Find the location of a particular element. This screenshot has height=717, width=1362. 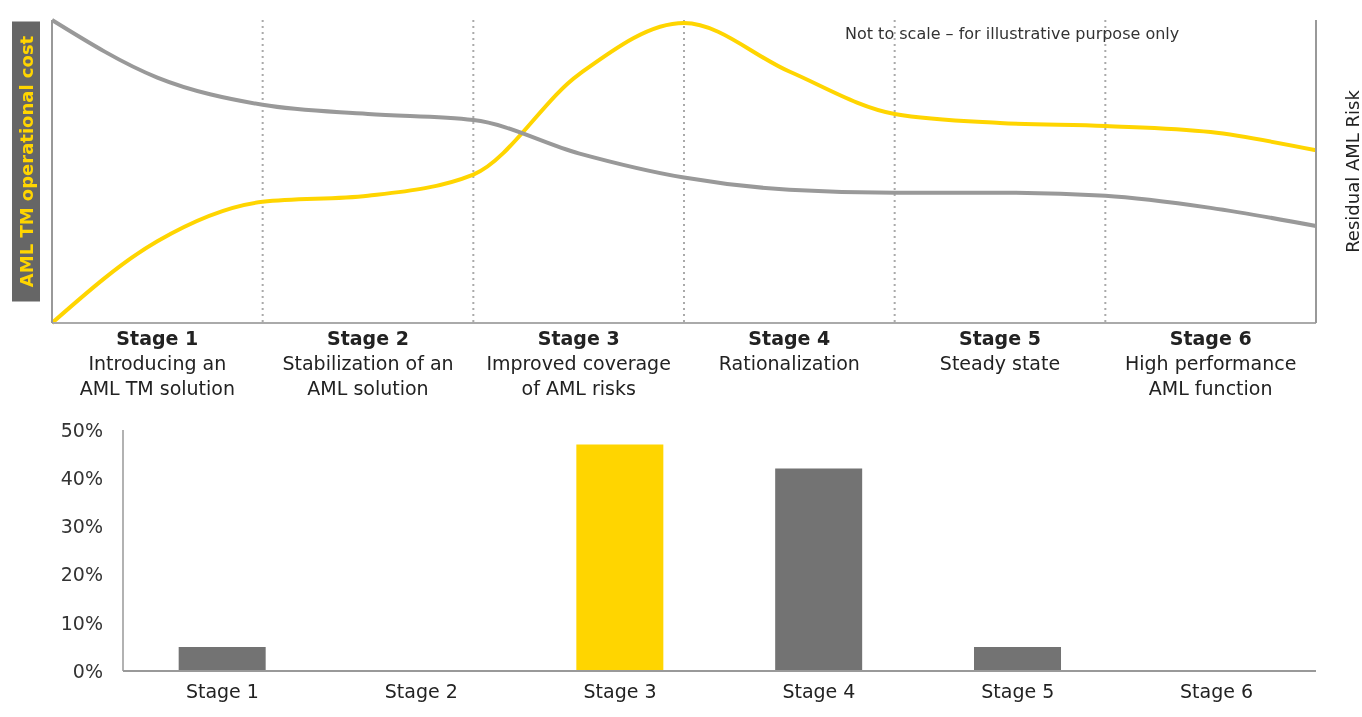

x-tick-label: Stage 3 Improved coverage of AML risks is located at coordinates (578, 363).